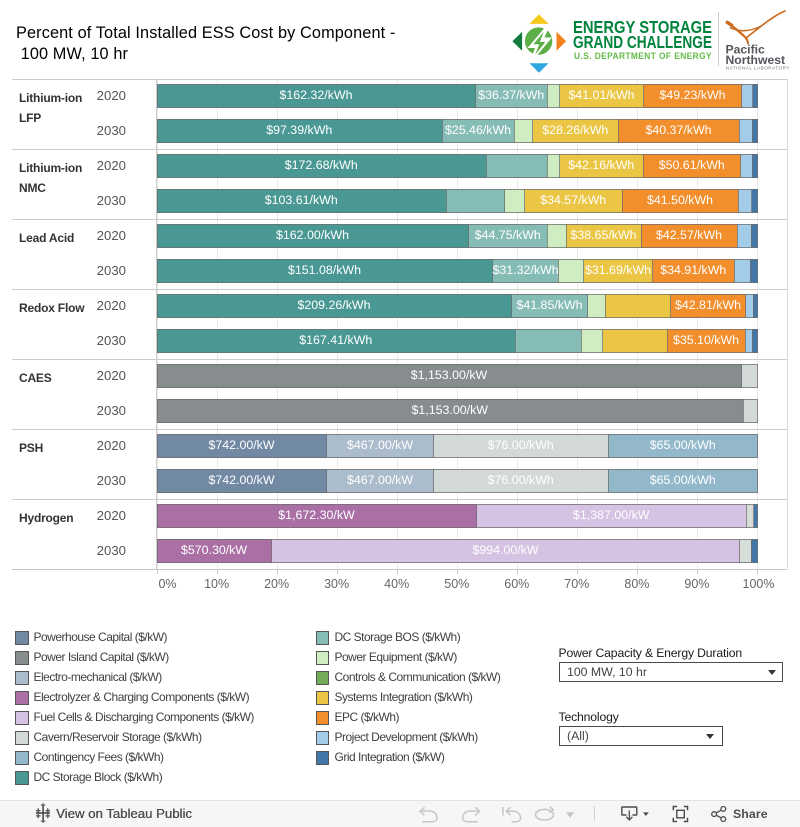 The width and height of the screenshot is (800, 827). I want to click on svg-text: Pacific, so click(746, 50).